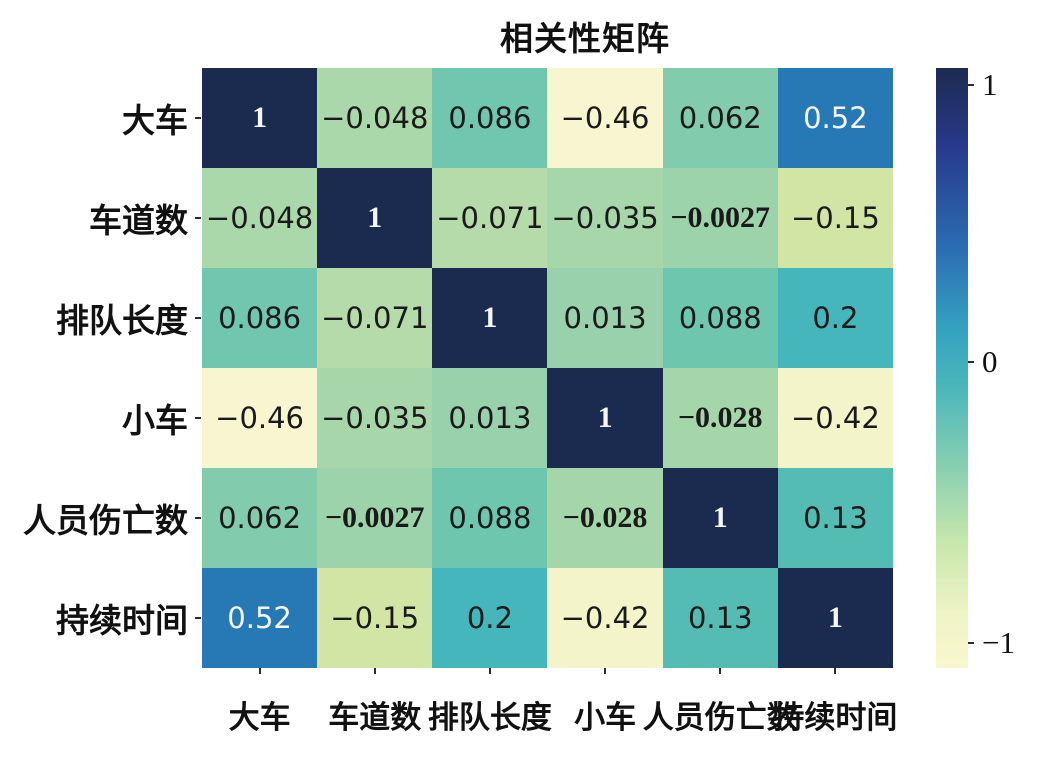  What do you see at coordinates (720, 218) in the screenshot?
I see `heatmap-cell-车道数-人员伤亡数: −0.0027` at bounding box center [720, 218].